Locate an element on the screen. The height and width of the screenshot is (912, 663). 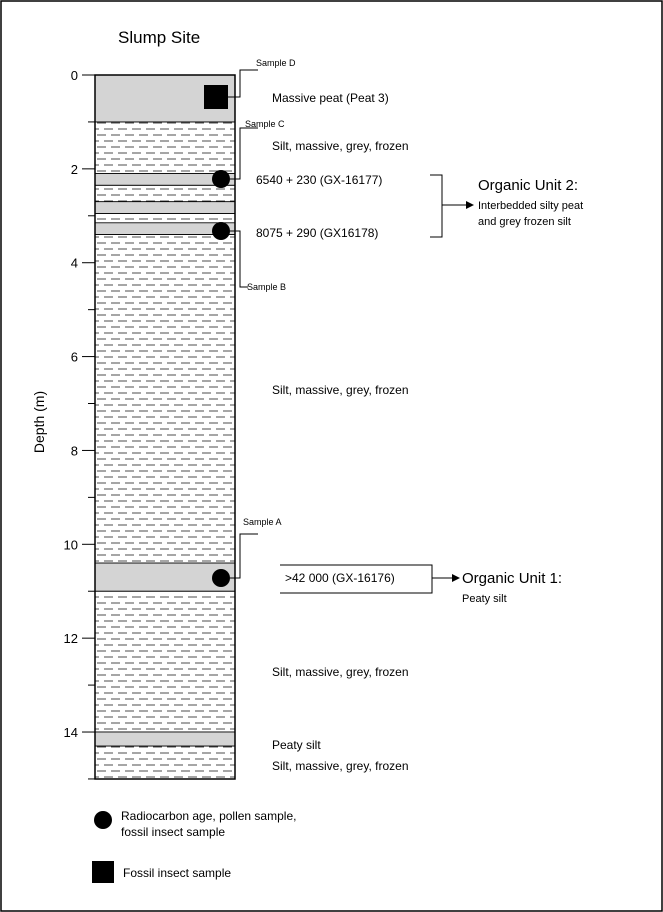
y-axis-label: Depth (m) is located at coordinates (39, 422).